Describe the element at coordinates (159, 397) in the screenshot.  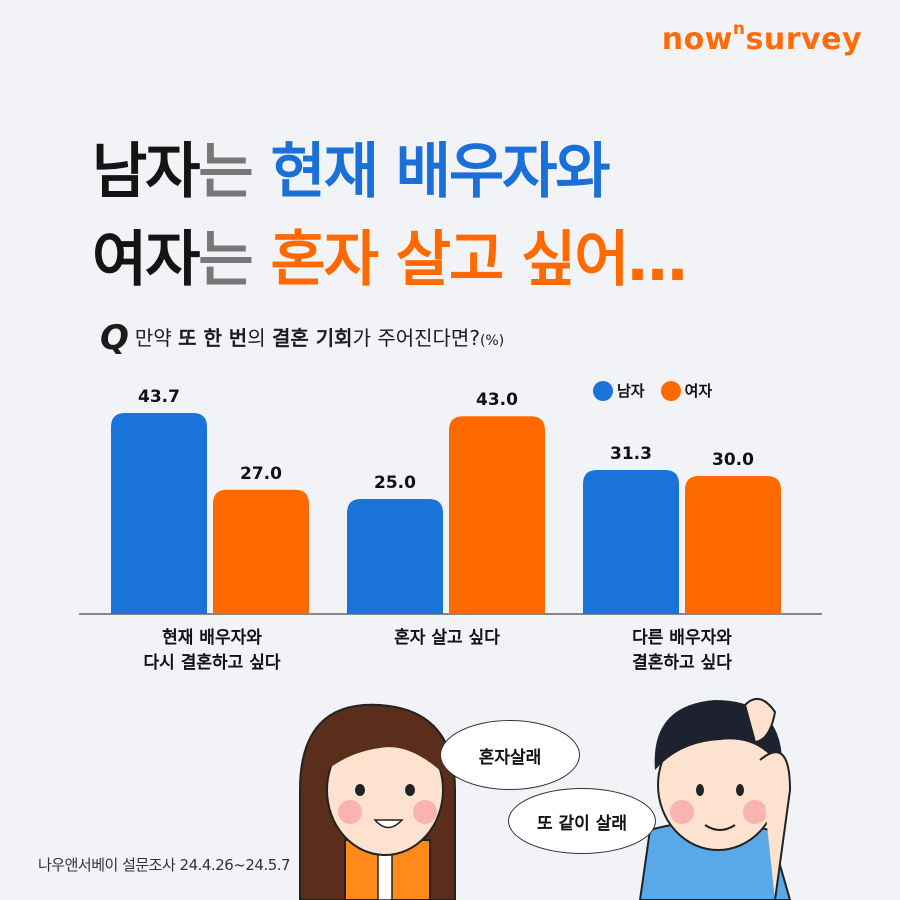
I see `value-label-reunite-men: 43.7` at that location.